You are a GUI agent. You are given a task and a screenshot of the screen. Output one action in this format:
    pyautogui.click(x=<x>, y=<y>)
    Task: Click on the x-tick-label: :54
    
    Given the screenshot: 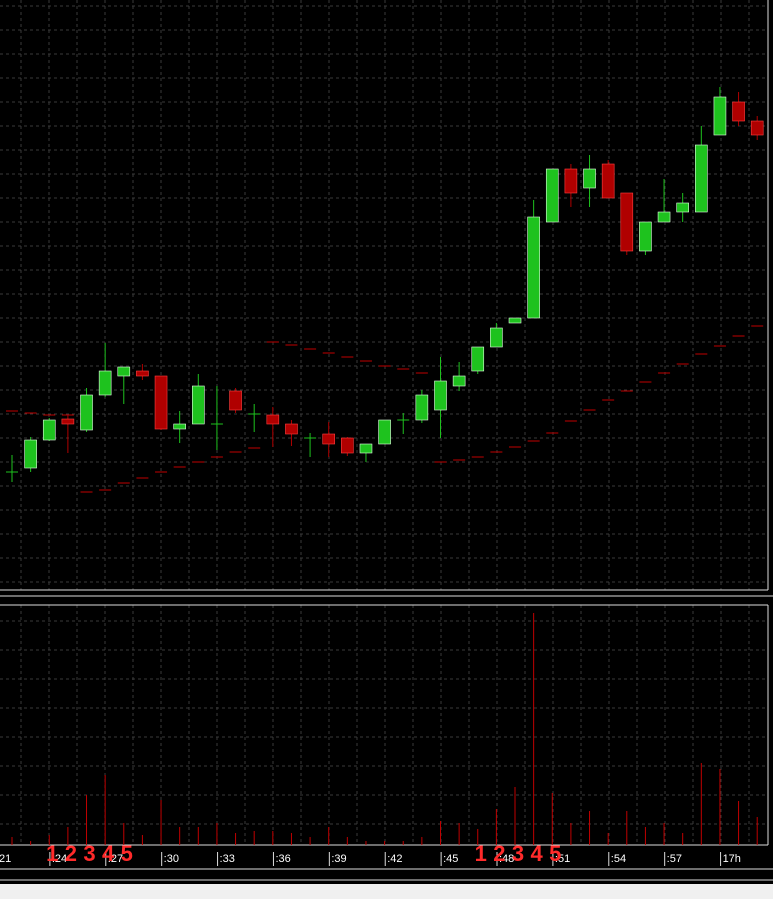 What is the action you would take?
    pyautogui.click(x=618, y=859)
    